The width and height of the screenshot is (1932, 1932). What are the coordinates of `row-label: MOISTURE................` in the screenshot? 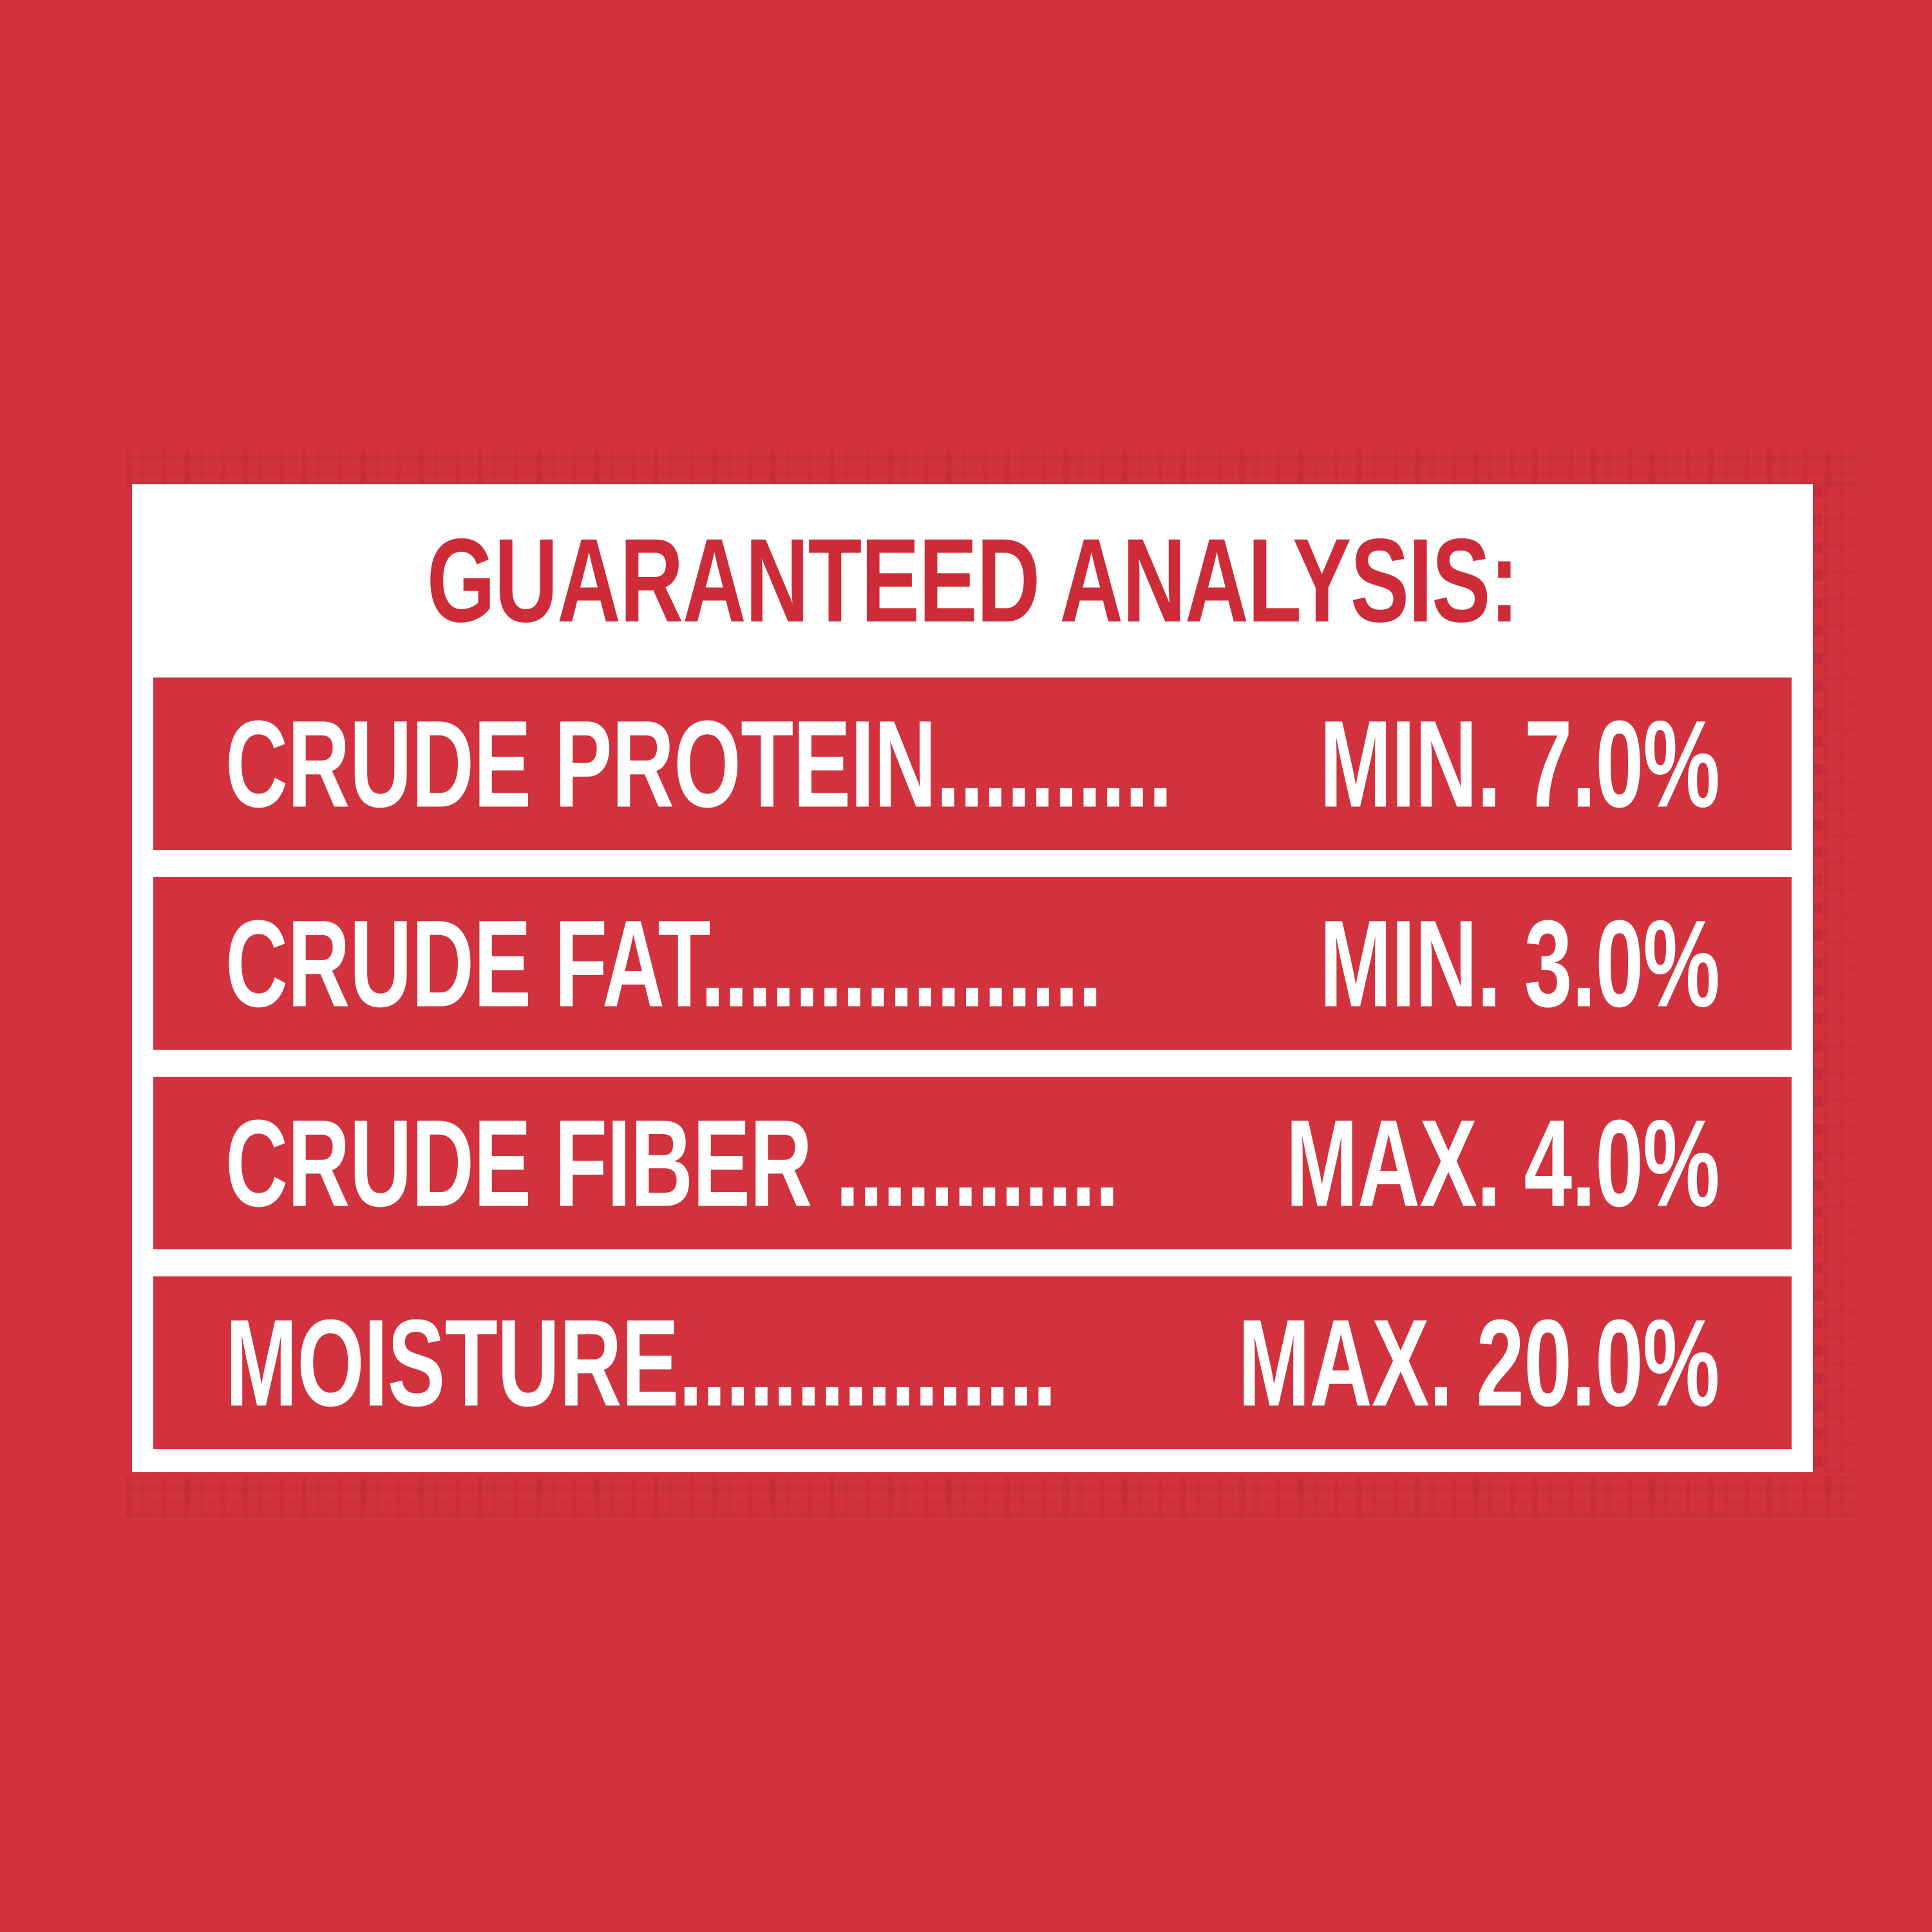 It's located at (641, 1362).